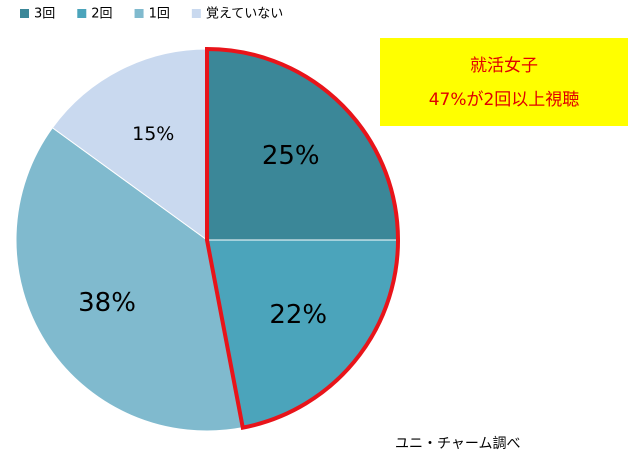 The height and width of the screenshot is (459, 638). What do you see at coordinates (159, 14) in the screenshot?
I see `legend-label: 1回` at bounding box center [159, 14].